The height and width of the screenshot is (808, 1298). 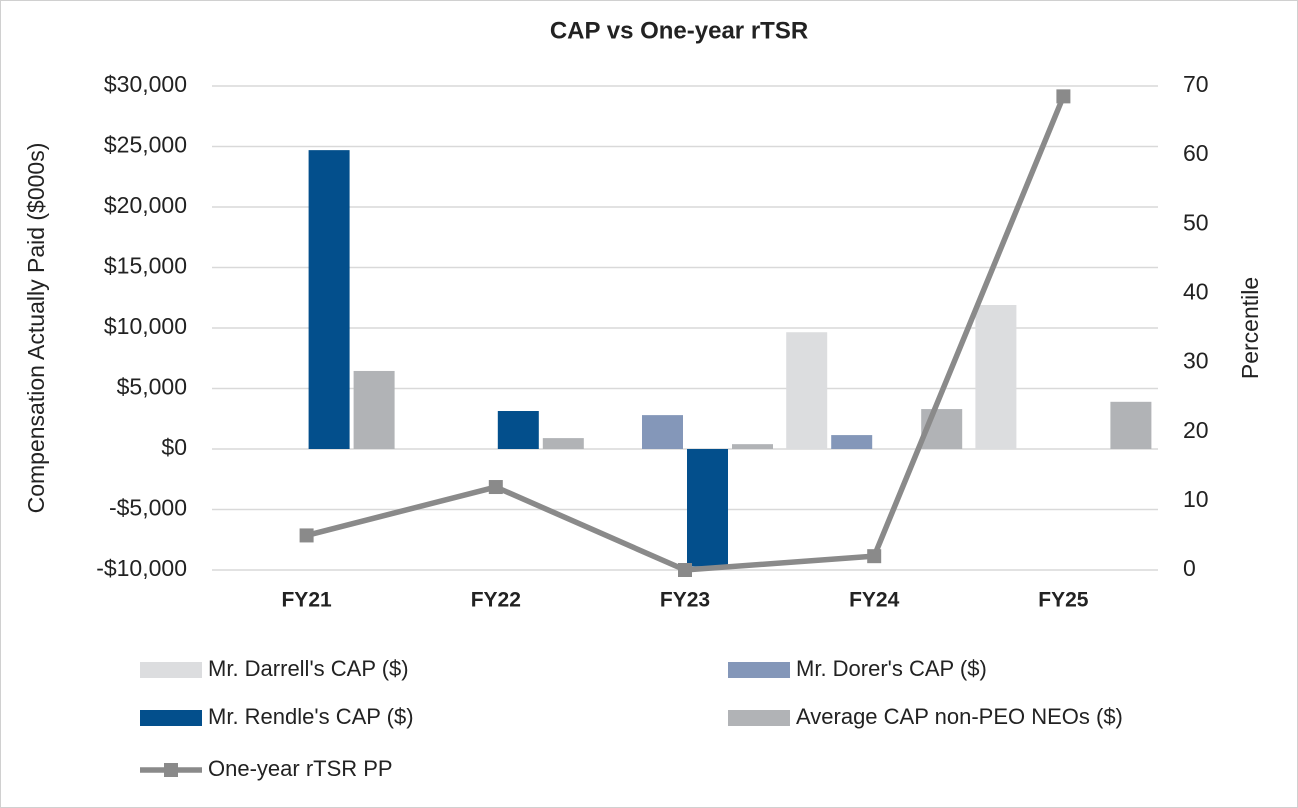 What do you see at coordinates (1196, 361) in the screenshot?
I see `y2-tick-label: 30` at bounding box center [1196, 361].